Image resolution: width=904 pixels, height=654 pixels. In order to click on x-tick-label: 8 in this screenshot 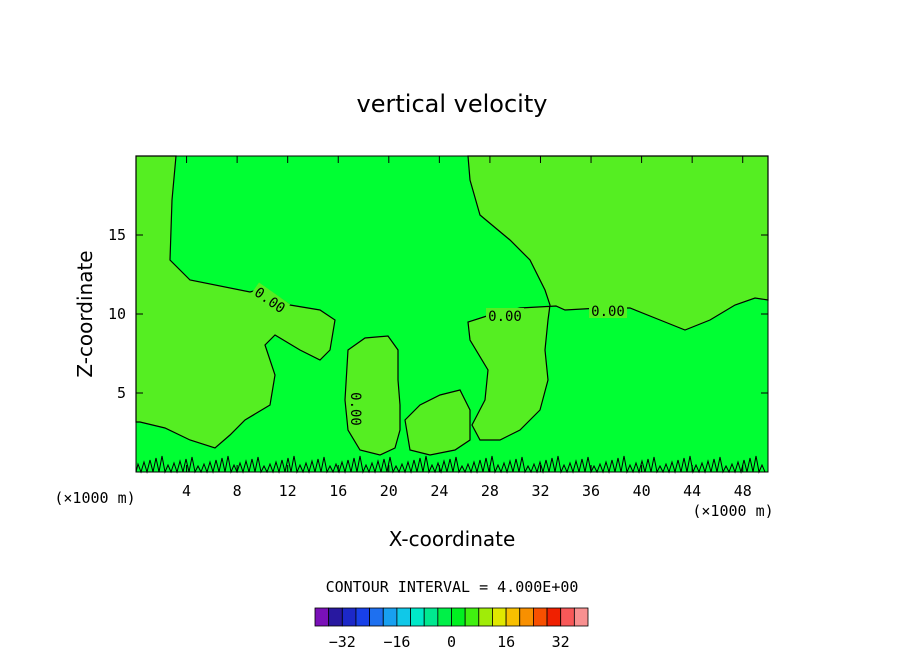, I will do `click(237, 491)`.